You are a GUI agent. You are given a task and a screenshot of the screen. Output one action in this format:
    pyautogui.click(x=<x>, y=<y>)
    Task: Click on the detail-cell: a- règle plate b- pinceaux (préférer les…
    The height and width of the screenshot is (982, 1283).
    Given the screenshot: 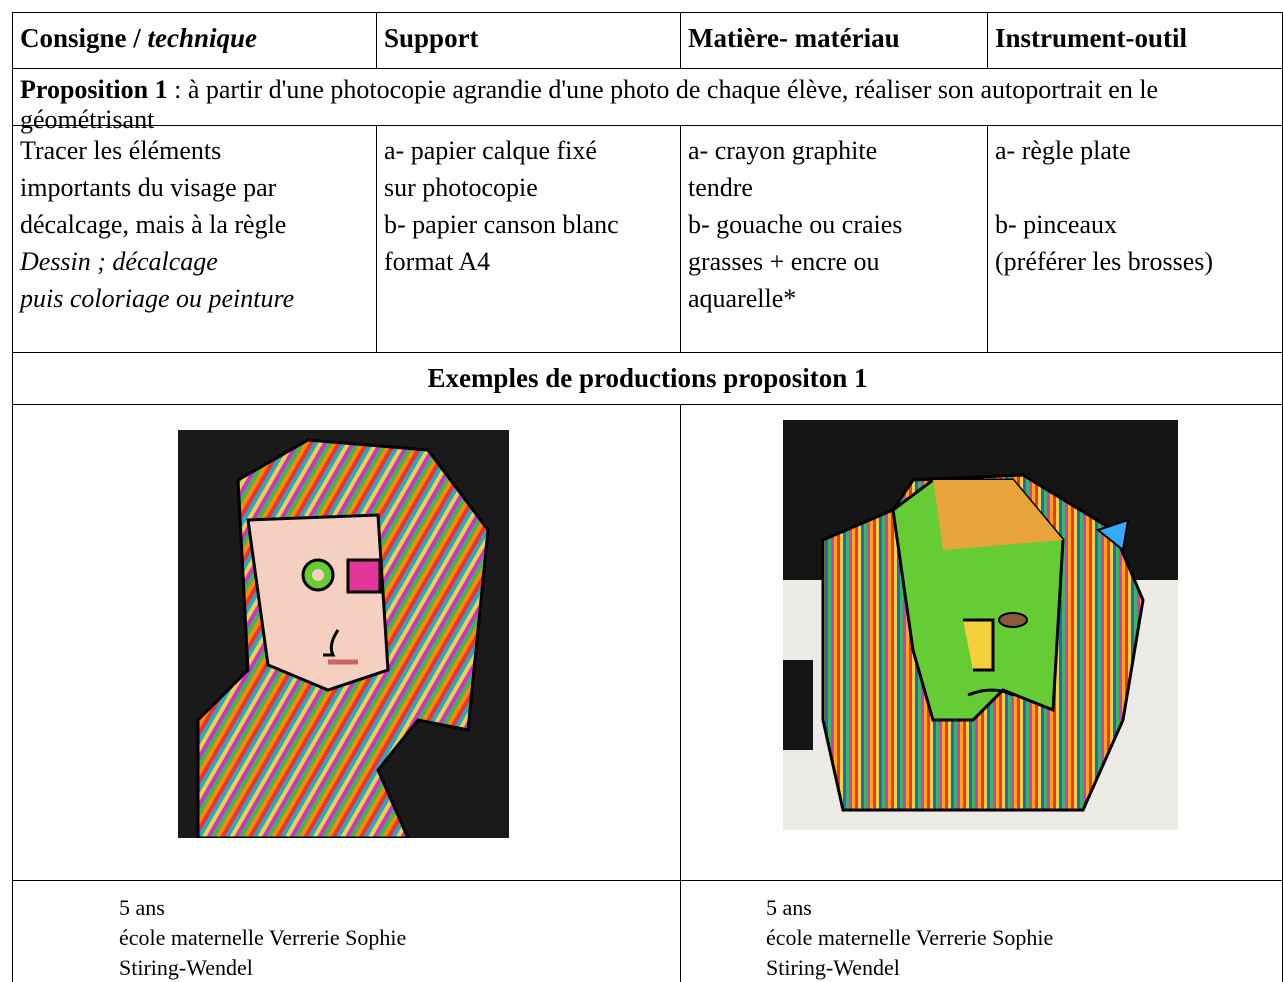 What is the action you would take?
    pyautogui.click(x=1135, y=239)
    